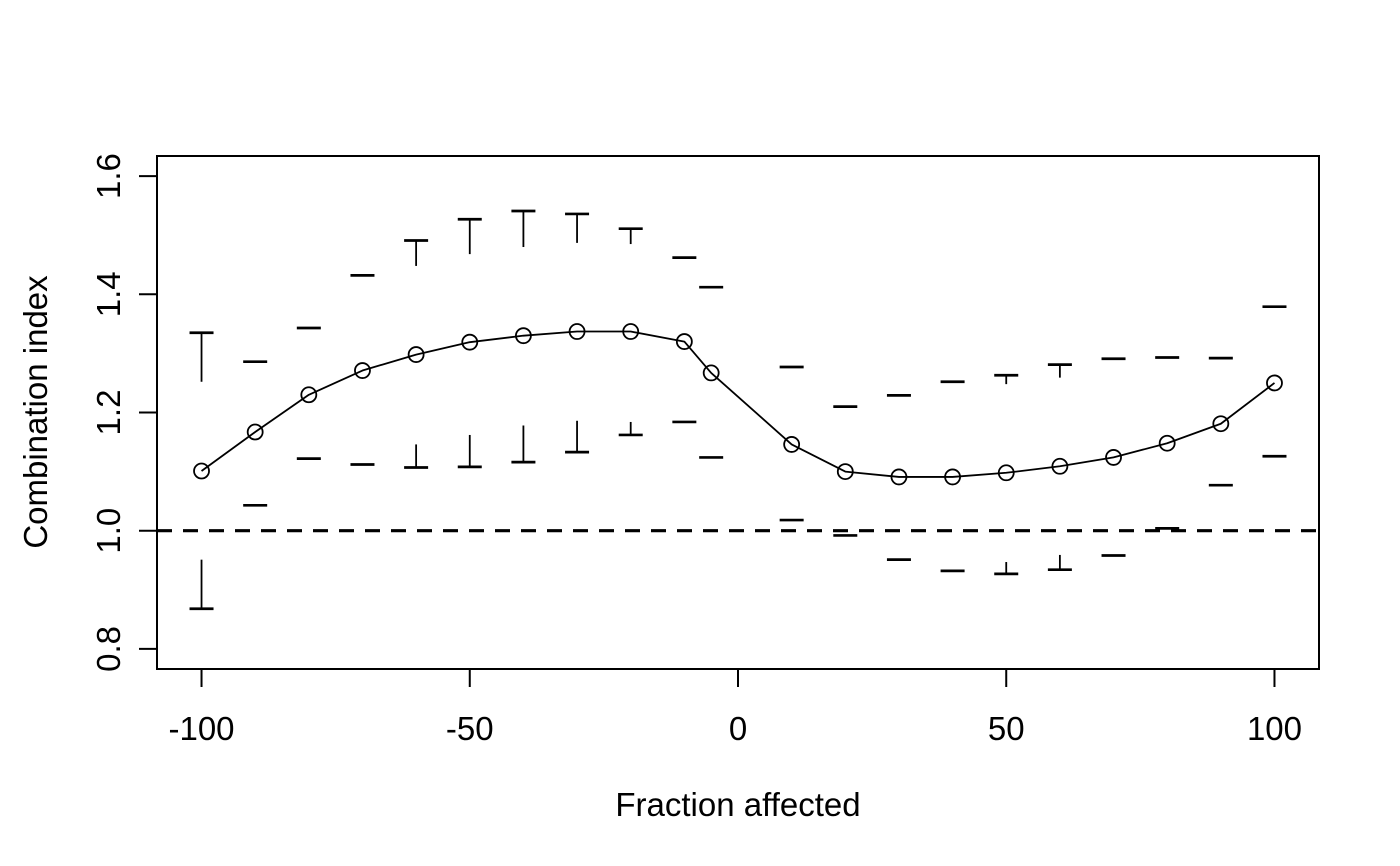 The height and width of the screenshot is (866, 1400). I want to click on y-tick-label: 1.4, so click(108, 294).